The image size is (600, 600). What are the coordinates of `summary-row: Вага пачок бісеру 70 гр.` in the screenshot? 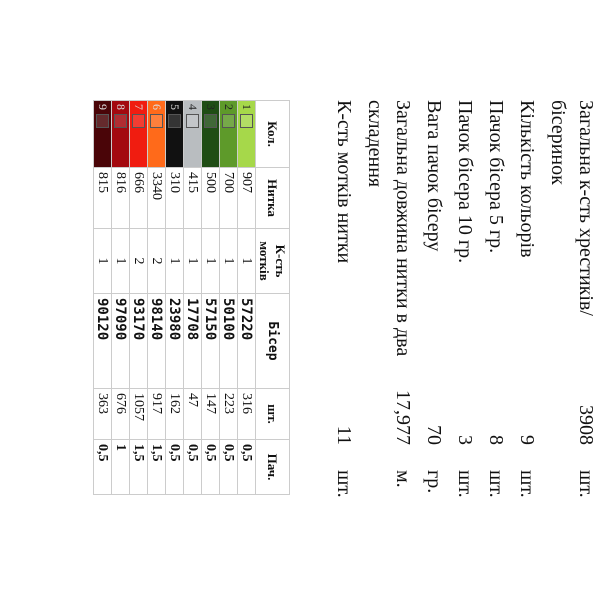 It's located at (434, 350).